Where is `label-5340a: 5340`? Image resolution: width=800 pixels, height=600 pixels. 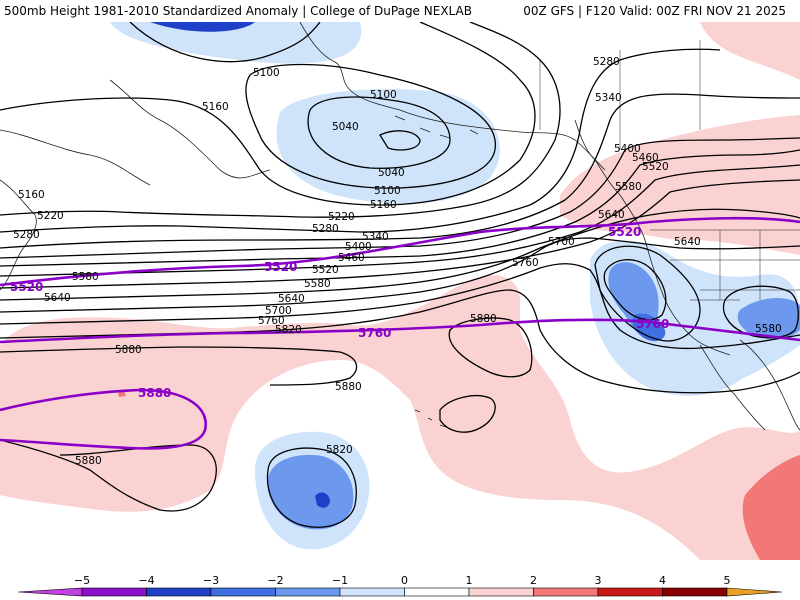
label-5340a: 5340 is located at coordinates (375, 237).